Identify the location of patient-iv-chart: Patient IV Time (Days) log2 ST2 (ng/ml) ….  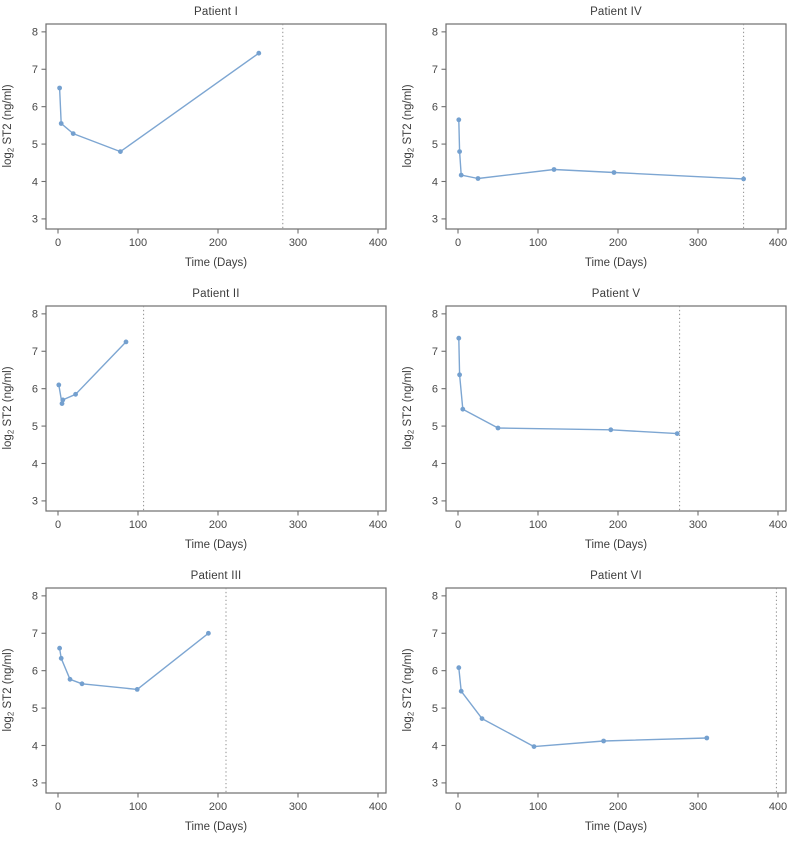
(594, 137).